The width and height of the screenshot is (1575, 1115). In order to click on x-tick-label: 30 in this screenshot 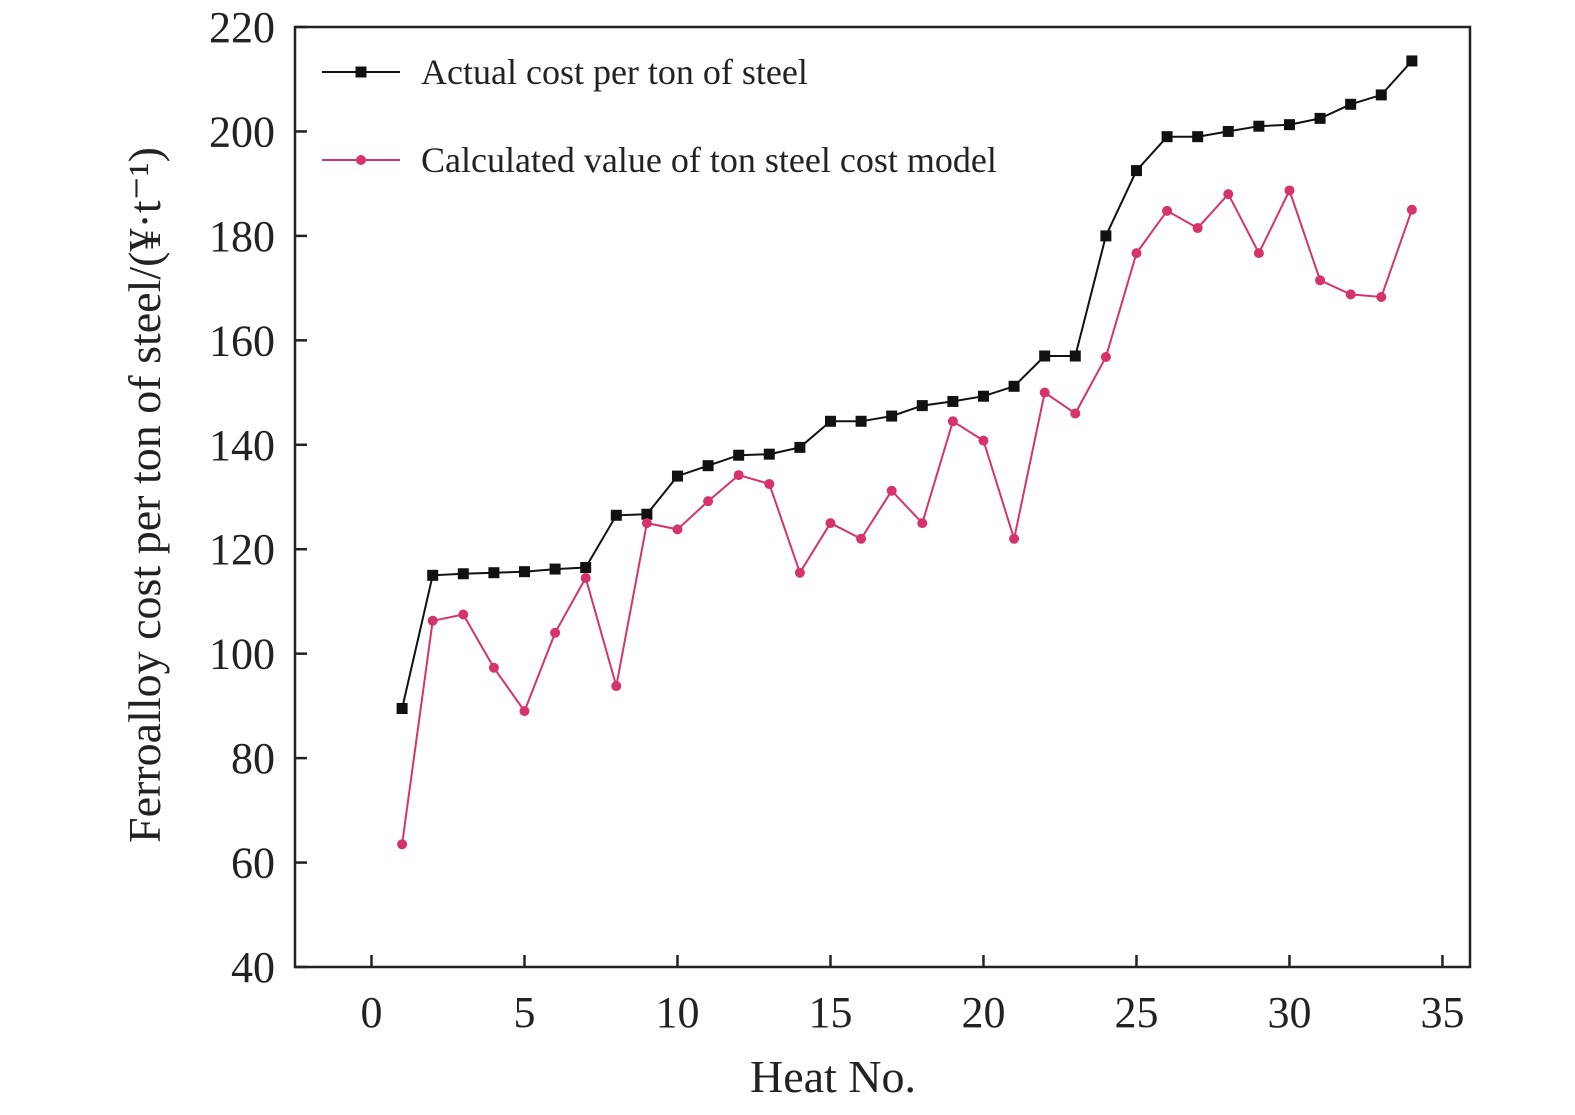, I will do `click(1289, 1012)`.